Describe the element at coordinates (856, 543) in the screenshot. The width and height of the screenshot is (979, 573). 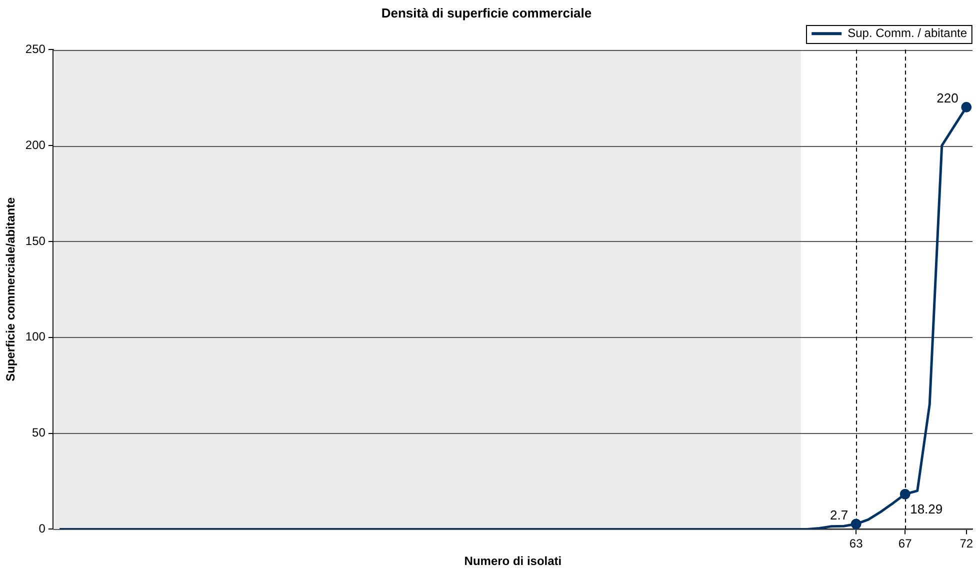
I see `x-tick-label: 63` at that location.